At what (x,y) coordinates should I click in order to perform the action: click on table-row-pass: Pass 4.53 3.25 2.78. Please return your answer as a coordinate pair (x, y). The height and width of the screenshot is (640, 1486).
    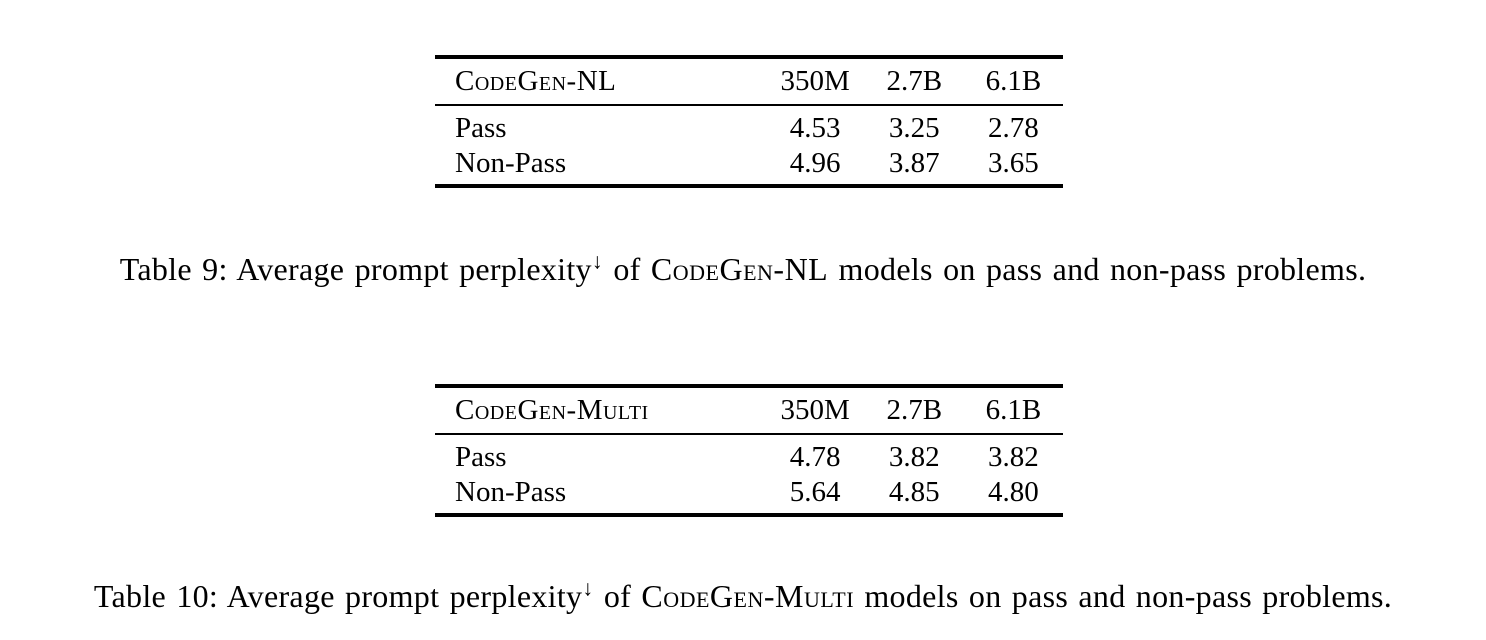
    Looking at the image, I should click on (749, 126).